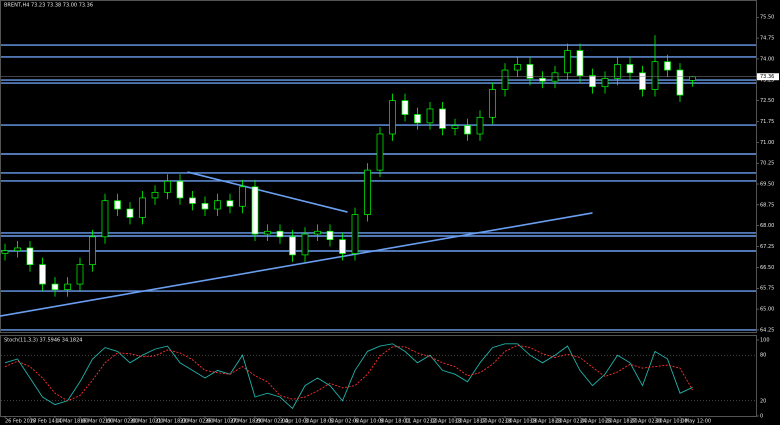 The width and height of the screenshot is (780, 425). Describe the element at coordinates (146, 422) in the screenshot. I see `x-tick-label: 20 Mar 10:00` at that location.